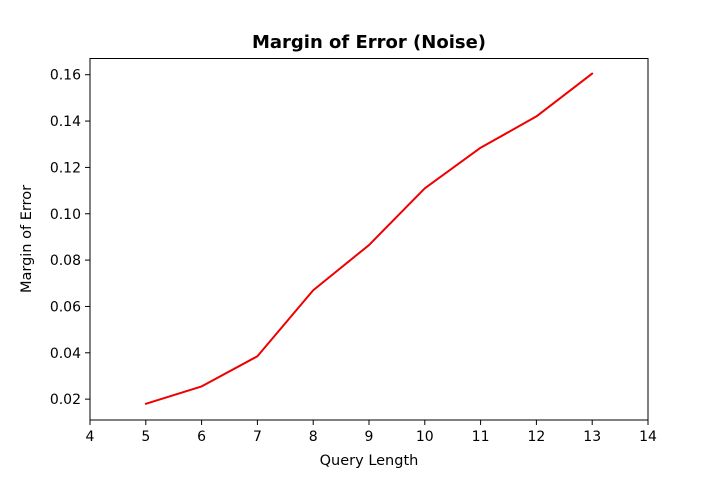 The image size is (720, 480). What do you see at coordinates (369, 461) in the screenshot?
I see `x-axis-label: Query Length` at bounding box center [369, 461].